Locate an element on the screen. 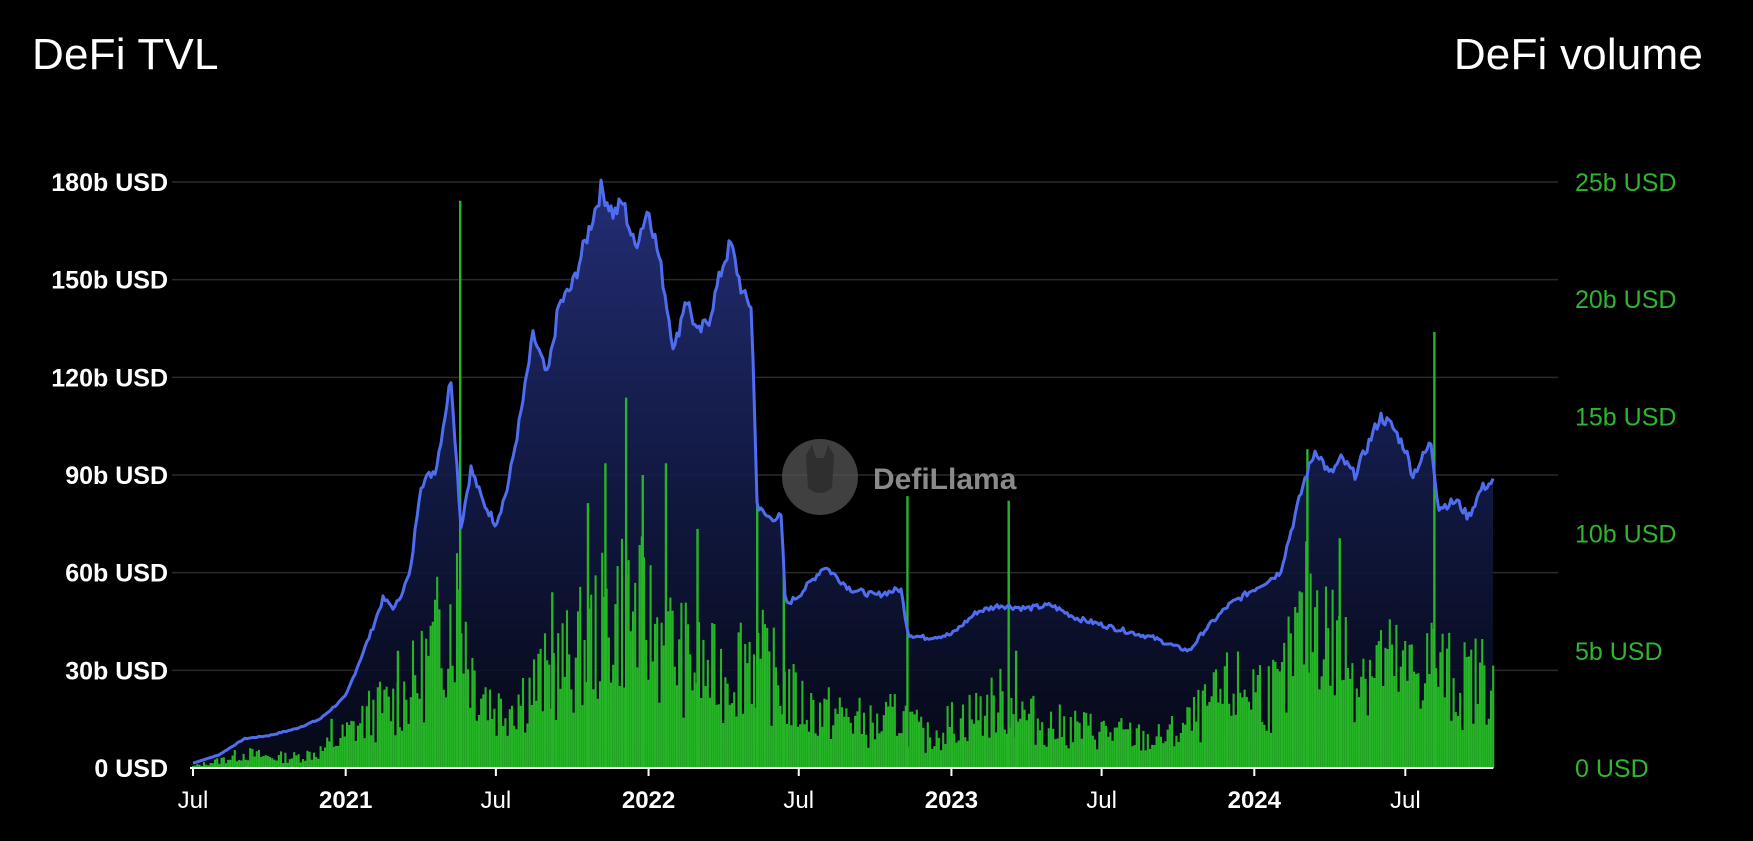 The image size is (1753, 841). y-left-tick-label: 30b USD is located at coordinates (116, 671).